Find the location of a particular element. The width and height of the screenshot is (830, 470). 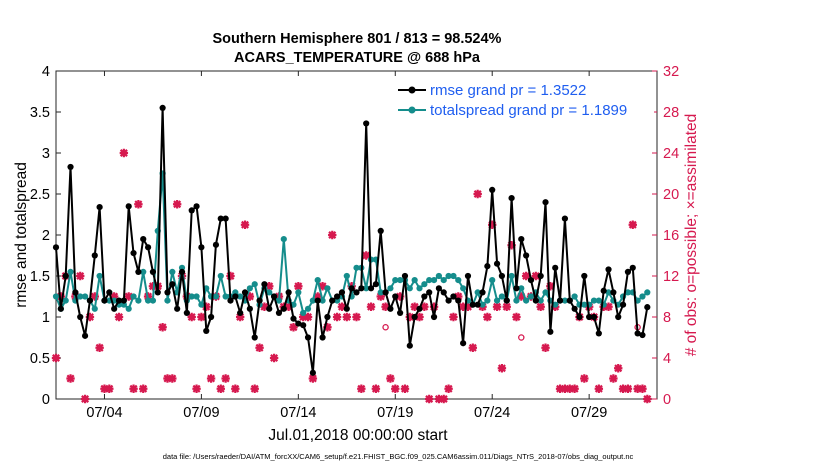

y-axis-right: 0 4 8 12 16 20 24 28 32 is located at coordinates (665, 236).